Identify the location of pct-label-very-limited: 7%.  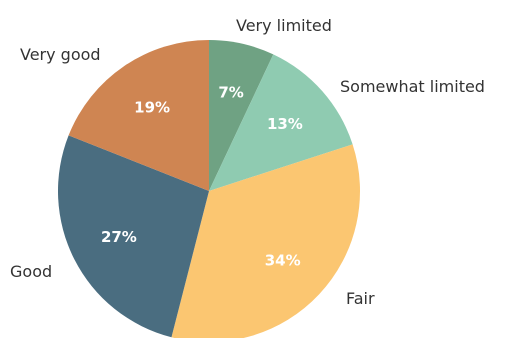
(230, 92).